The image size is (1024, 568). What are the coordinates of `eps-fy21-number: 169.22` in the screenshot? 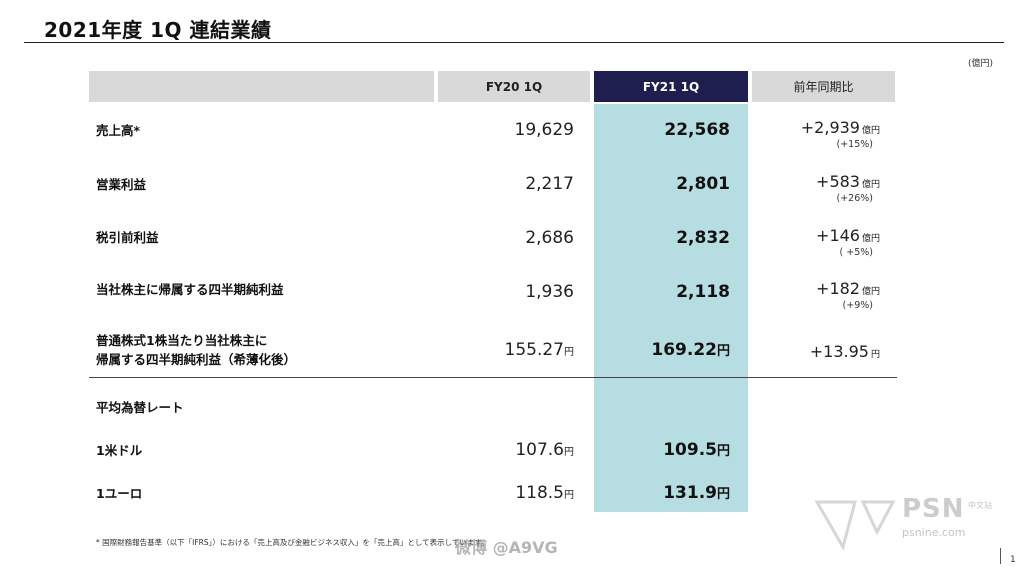 It's located at (684, 350).